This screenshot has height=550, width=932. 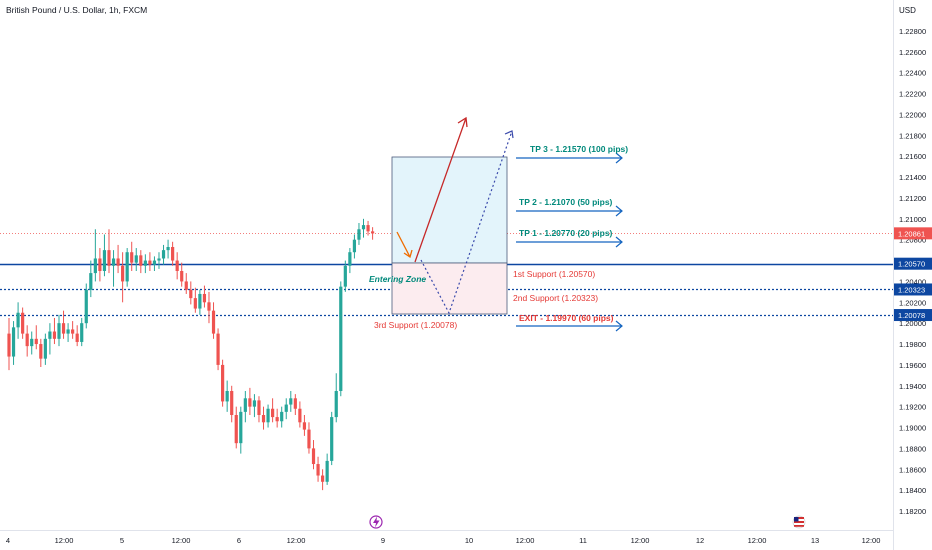 I want to click on chart-title: British Pound / U.S. Dollar, 1h, FXCM, so click(x=77, y=10).